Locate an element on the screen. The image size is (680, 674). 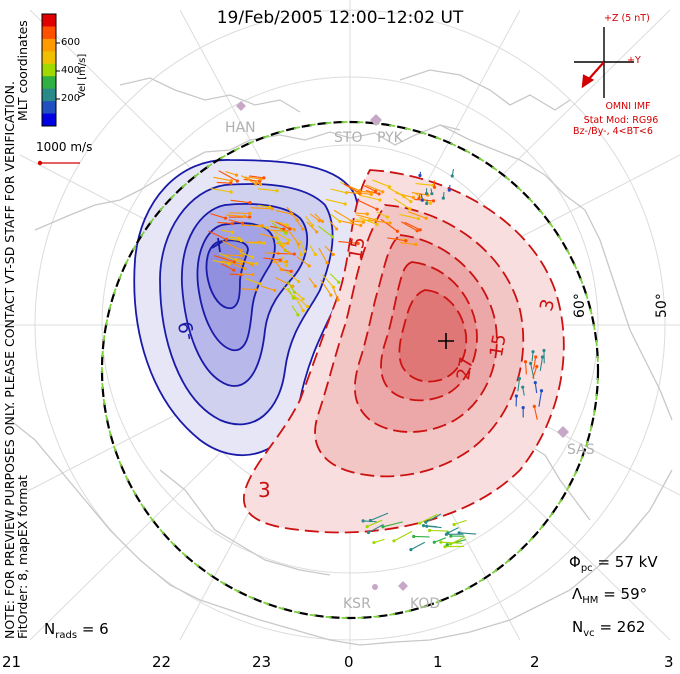
mlt-label-2: 2 is located at coordinates (535, 662).